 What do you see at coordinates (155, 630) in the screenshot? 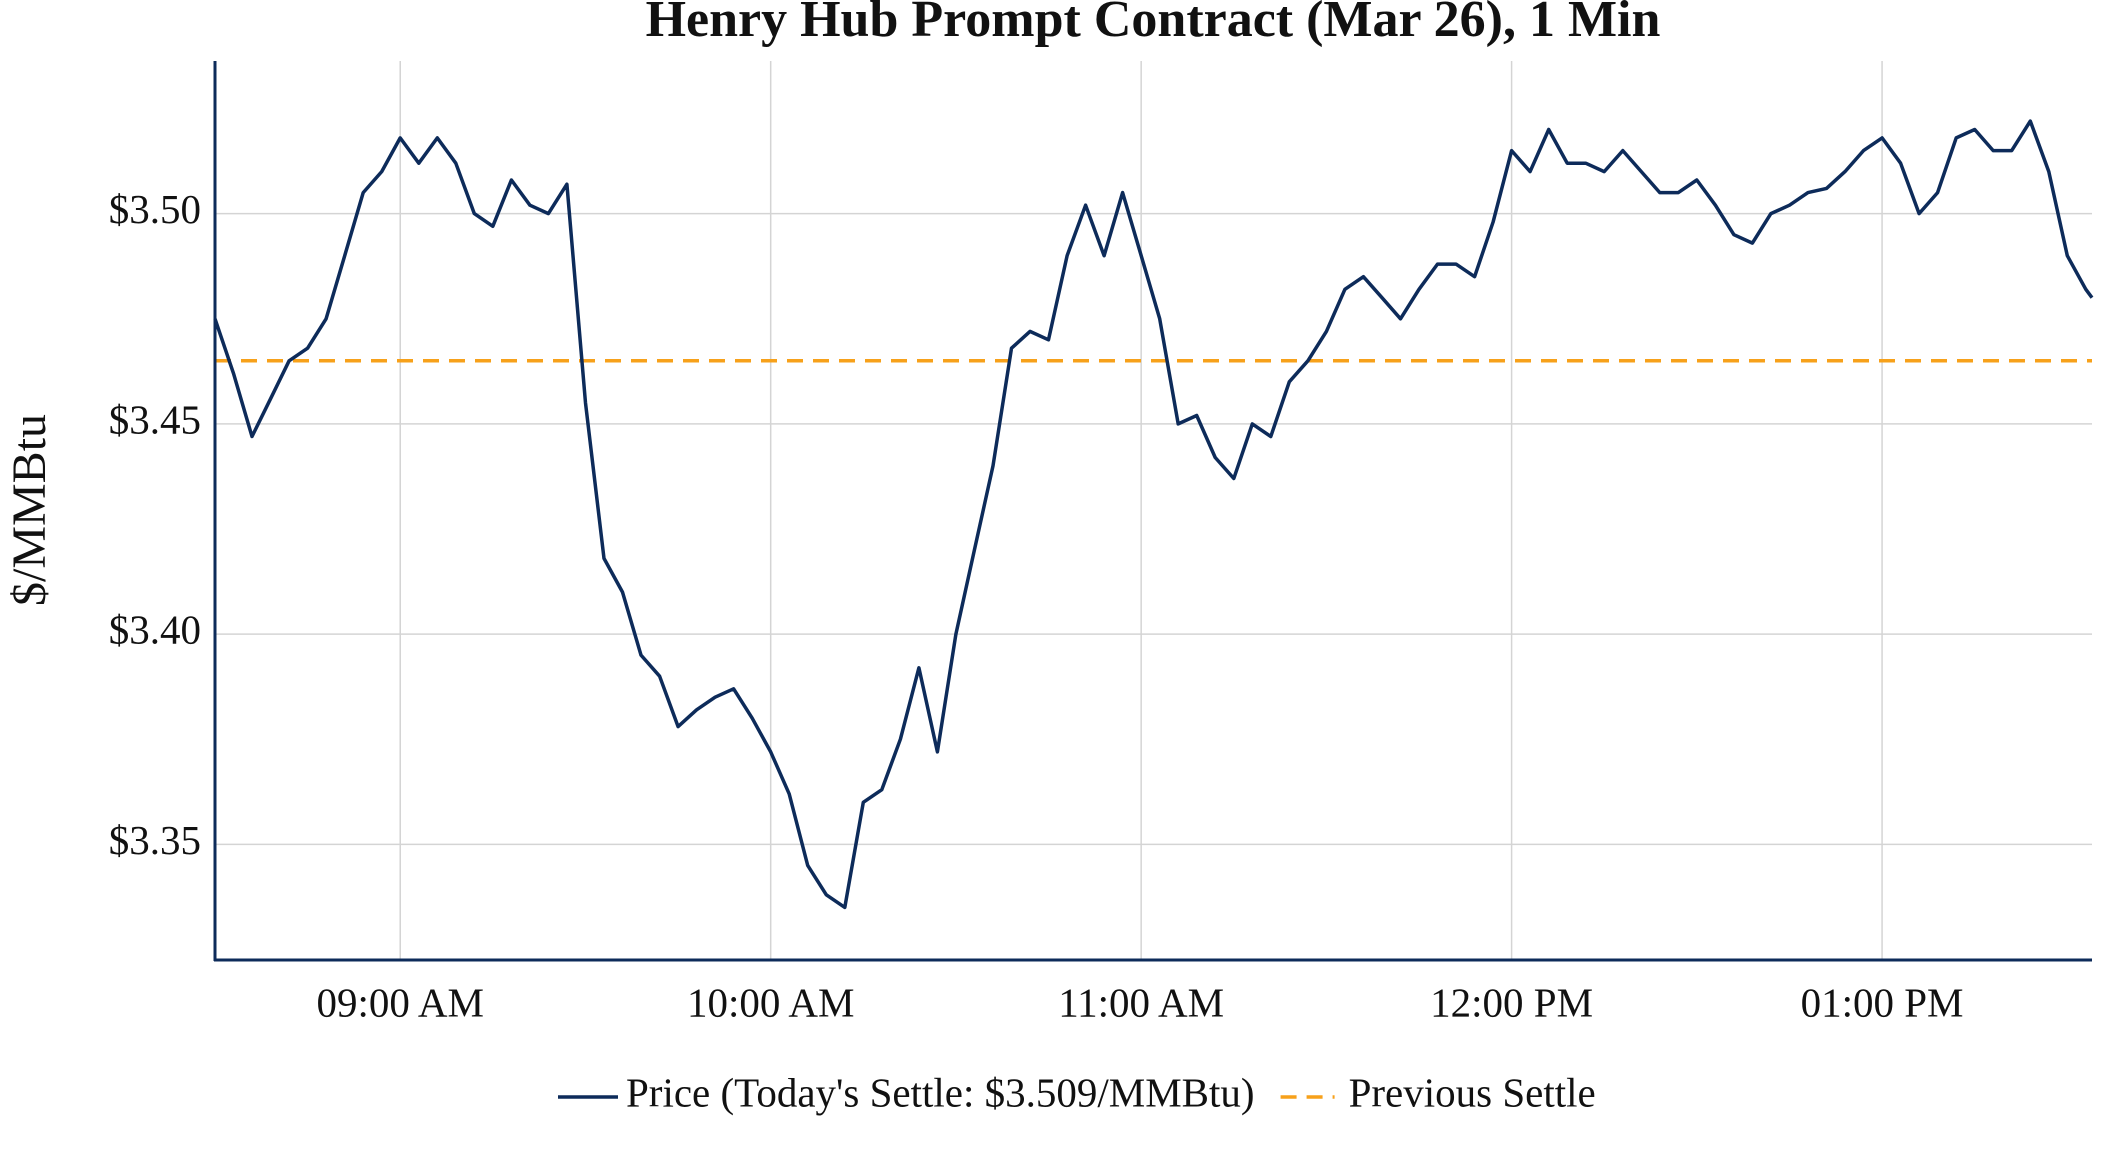
I see `y-tick-label: $3.40` at bounding box center [155, 630].